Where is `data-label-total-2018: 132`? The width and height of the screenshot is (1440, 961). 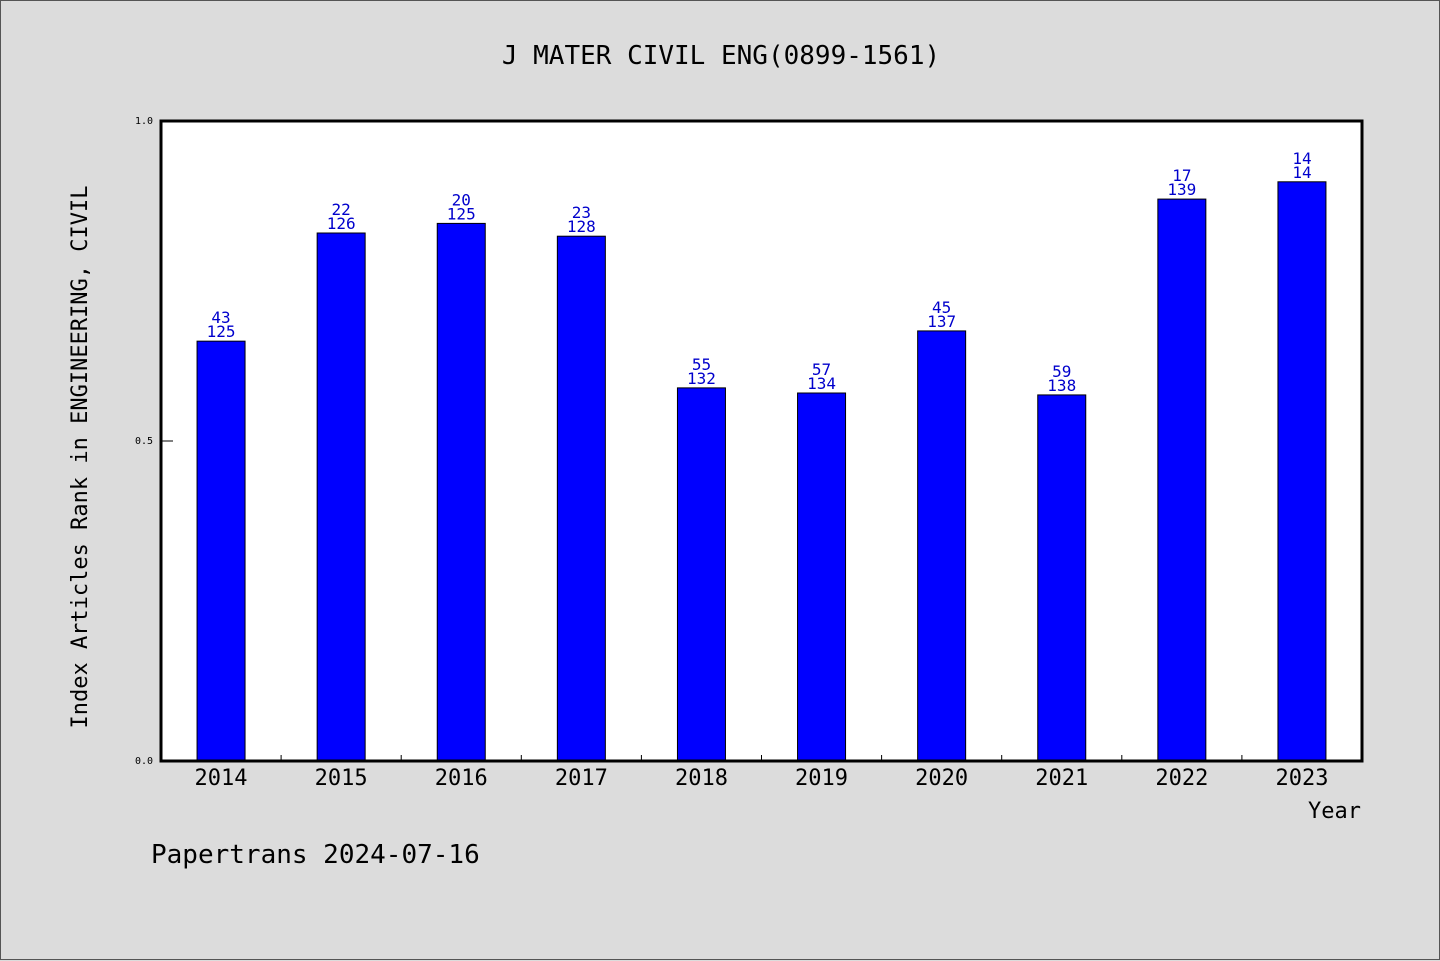 data-label-total-2018: 132 is located at coordinates (701, 378).